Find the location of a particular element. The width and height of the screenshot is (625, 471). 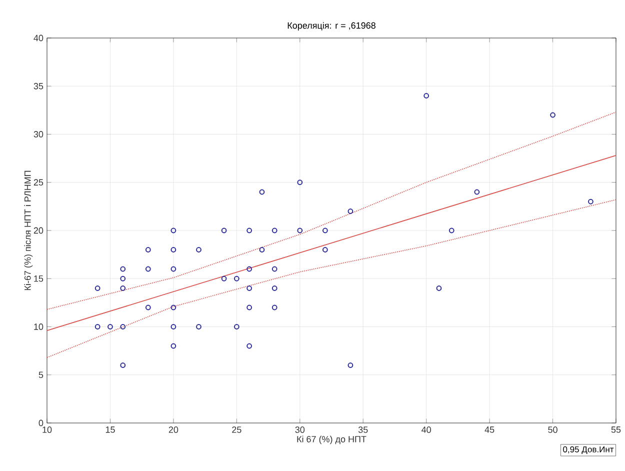

x-tick-label: 50 is located at coordinates (553, 429).